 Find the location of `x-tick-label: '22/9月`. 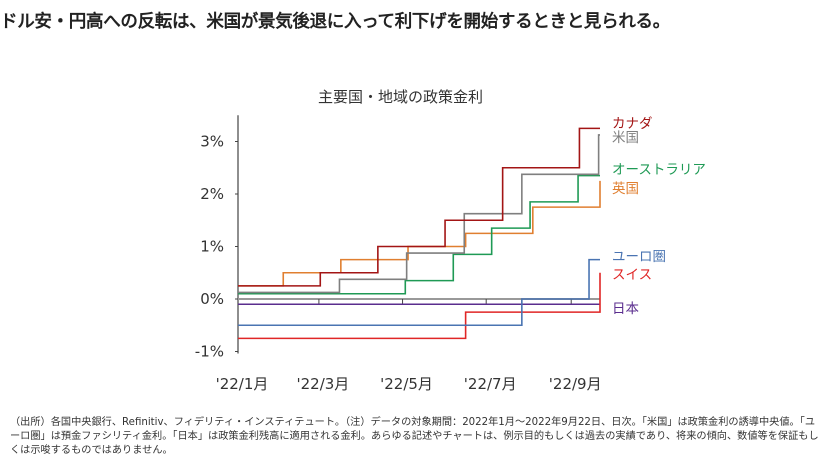

x-tick-label: '22/9月 is located at coordinates (575, 384).